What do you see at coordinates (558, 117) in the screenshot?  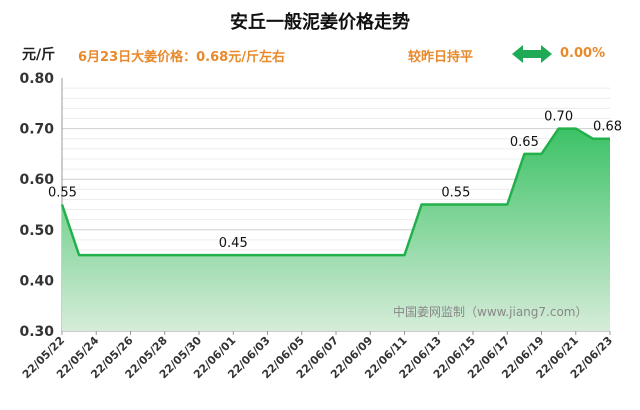 I see `data-label: 0.70` at bounding box center [558, 117].